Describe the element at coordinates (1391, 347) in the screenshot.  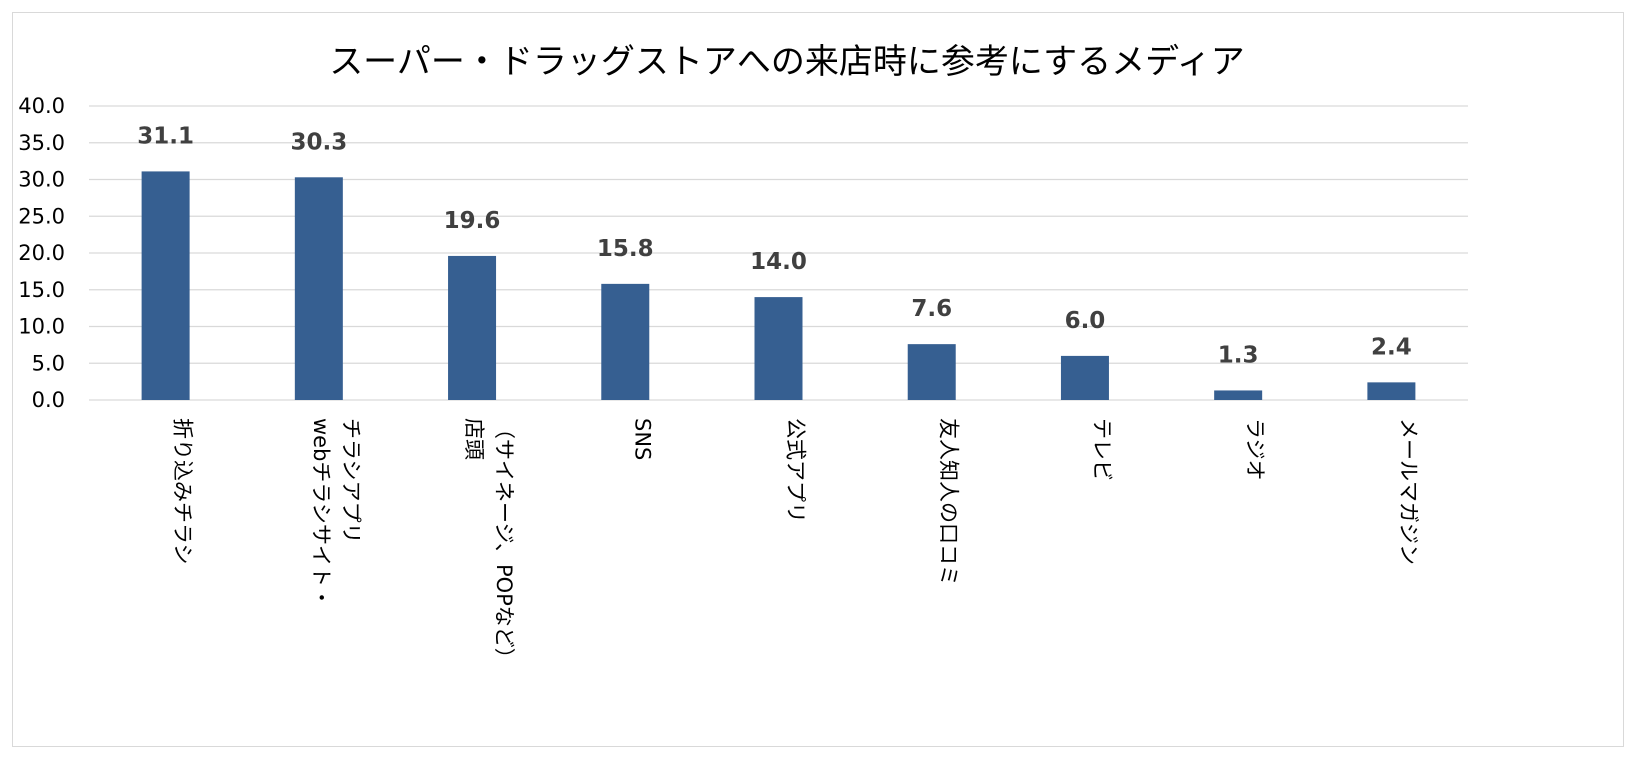
I see `data-label: 2.4` at that location.